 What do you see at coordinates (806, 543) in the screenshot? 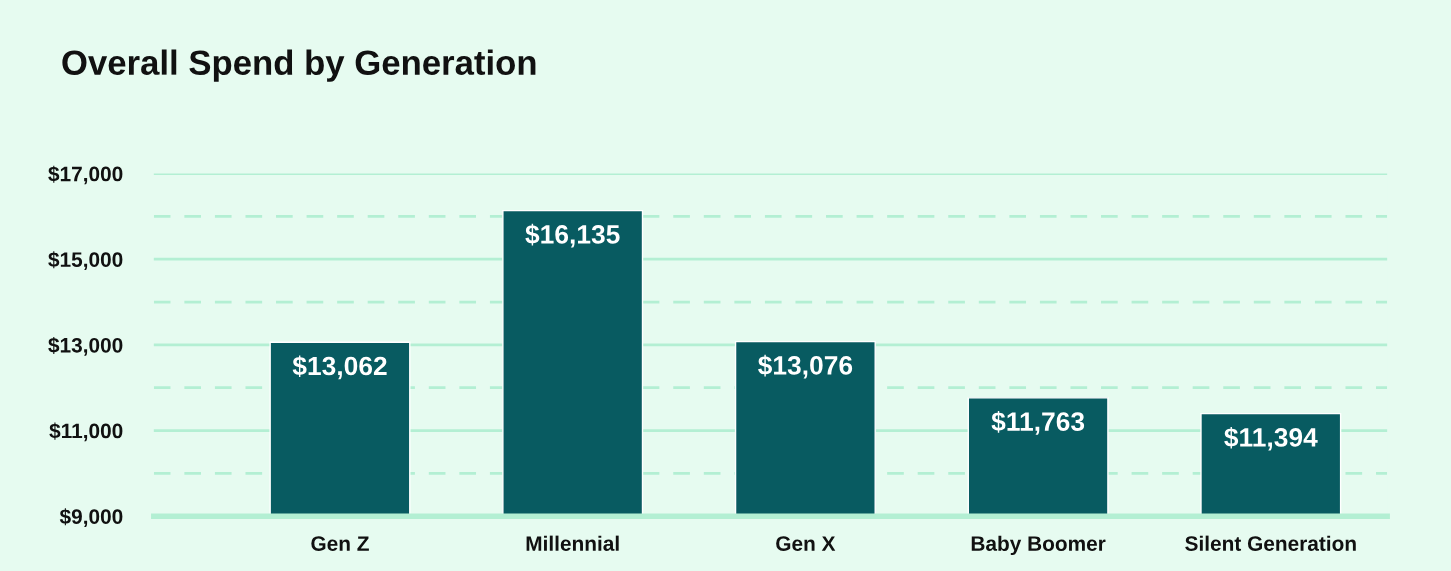
I see `x-tick-label: Gen X` at bounding box center [806, 543].